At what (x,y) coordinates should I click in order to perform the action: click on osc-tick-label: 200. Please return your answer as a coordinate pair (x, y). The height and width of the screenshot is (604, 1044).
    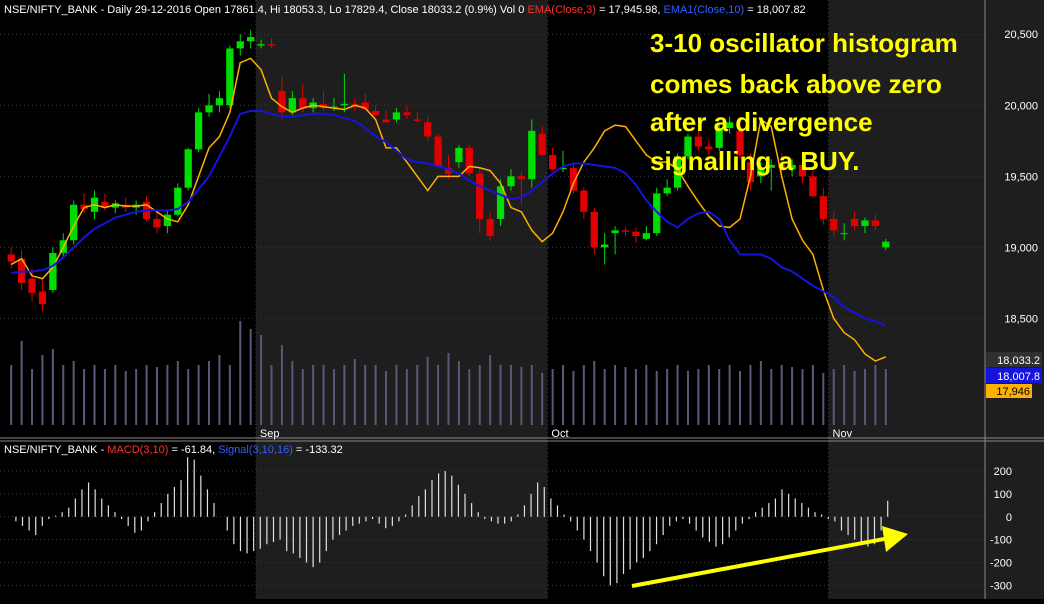
    Looking at the image, I should click on (1003, 472).